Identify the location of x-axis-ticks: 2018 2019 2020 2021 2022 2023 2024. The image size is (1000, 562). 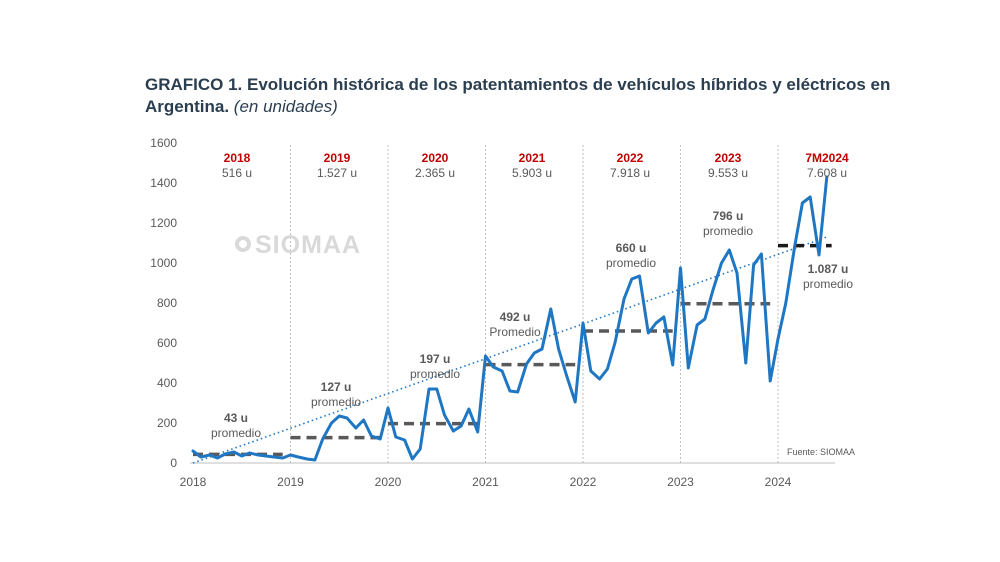
(486, 482).